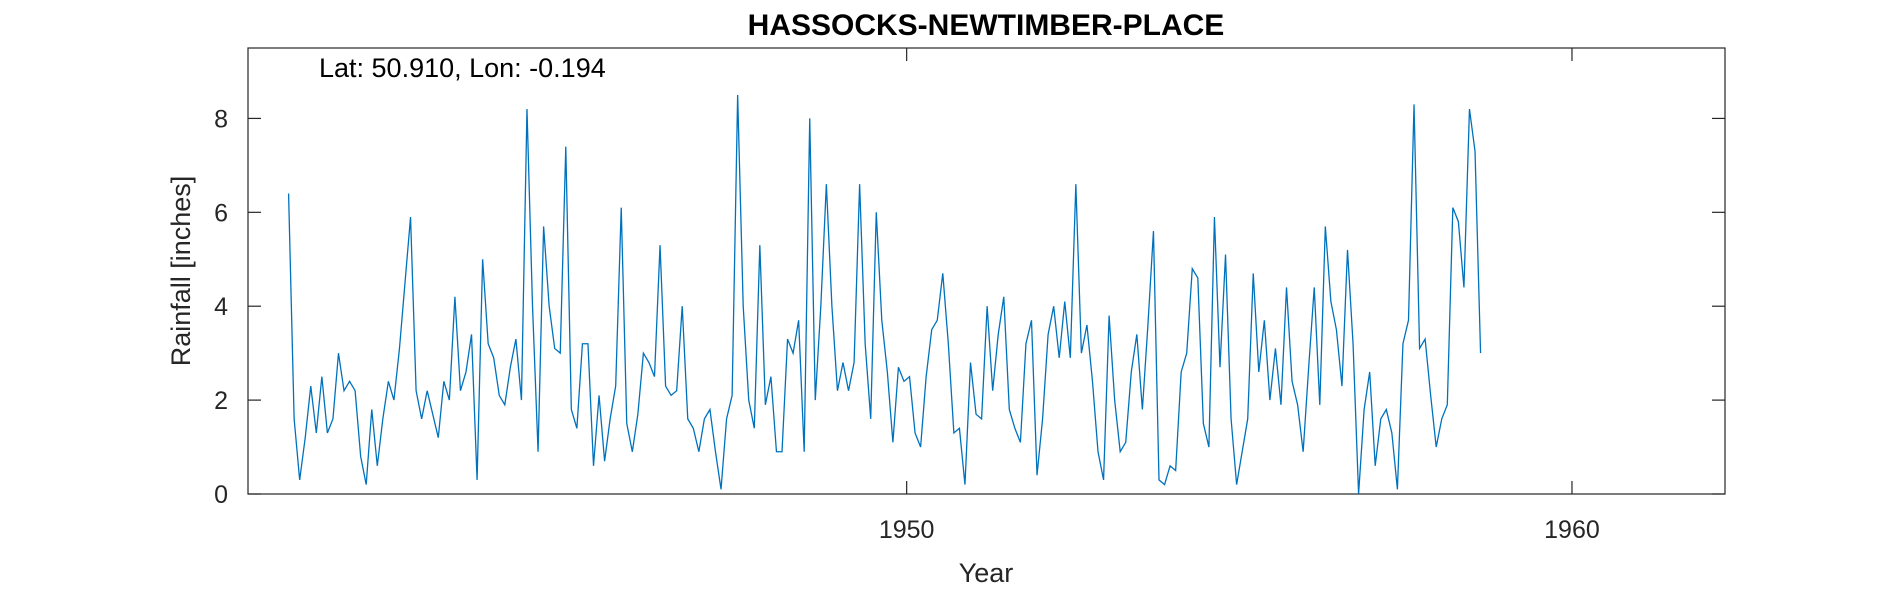 The height and width of the screenshot is (591, 1890). I want to click on y-tick-label: 0, so click(221, 495).